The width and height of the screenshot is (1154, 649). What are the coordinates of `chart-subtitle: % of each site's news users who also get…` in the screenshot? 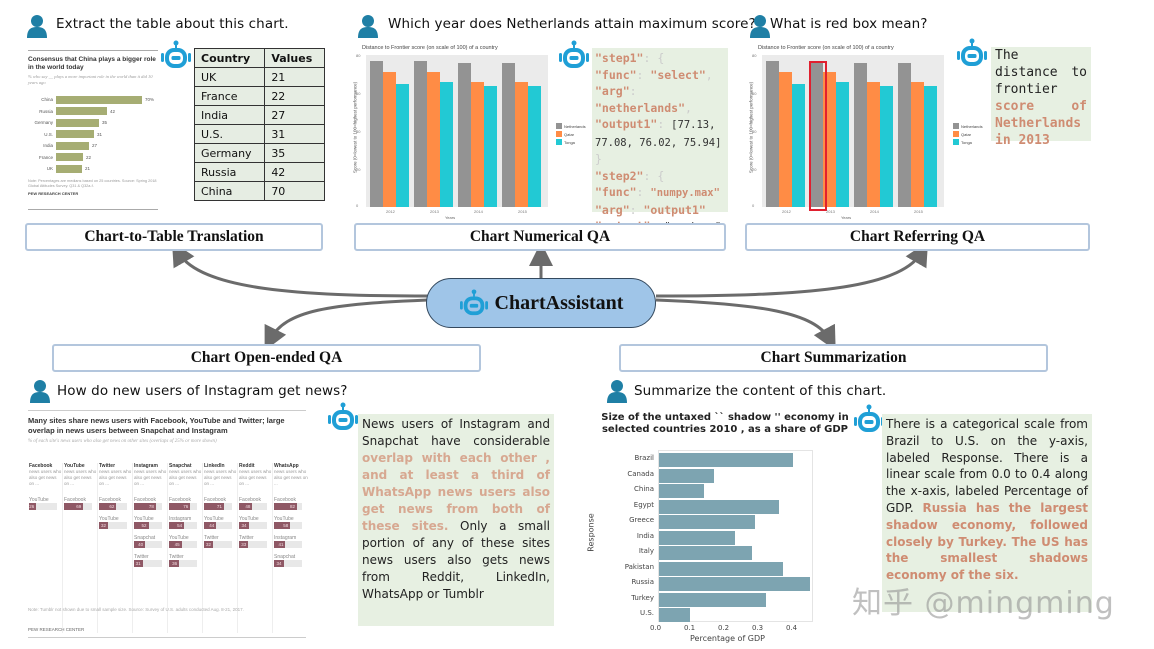 It's located at (122, 441).